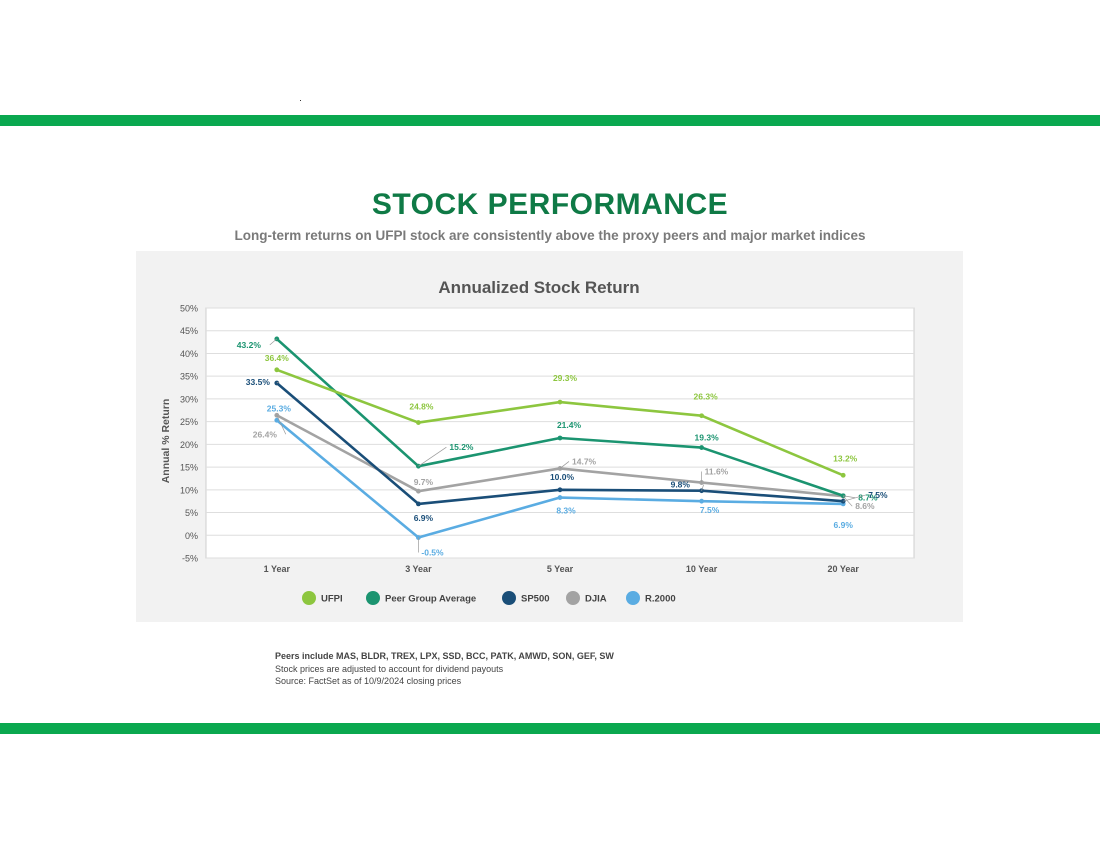 Image resolution: width=1100 pixels, height=849 pixels. What do you see at coordinates (562, 477) in the screenshot?
I see `data-label: 10.0%` at bounding box center [562, 477].